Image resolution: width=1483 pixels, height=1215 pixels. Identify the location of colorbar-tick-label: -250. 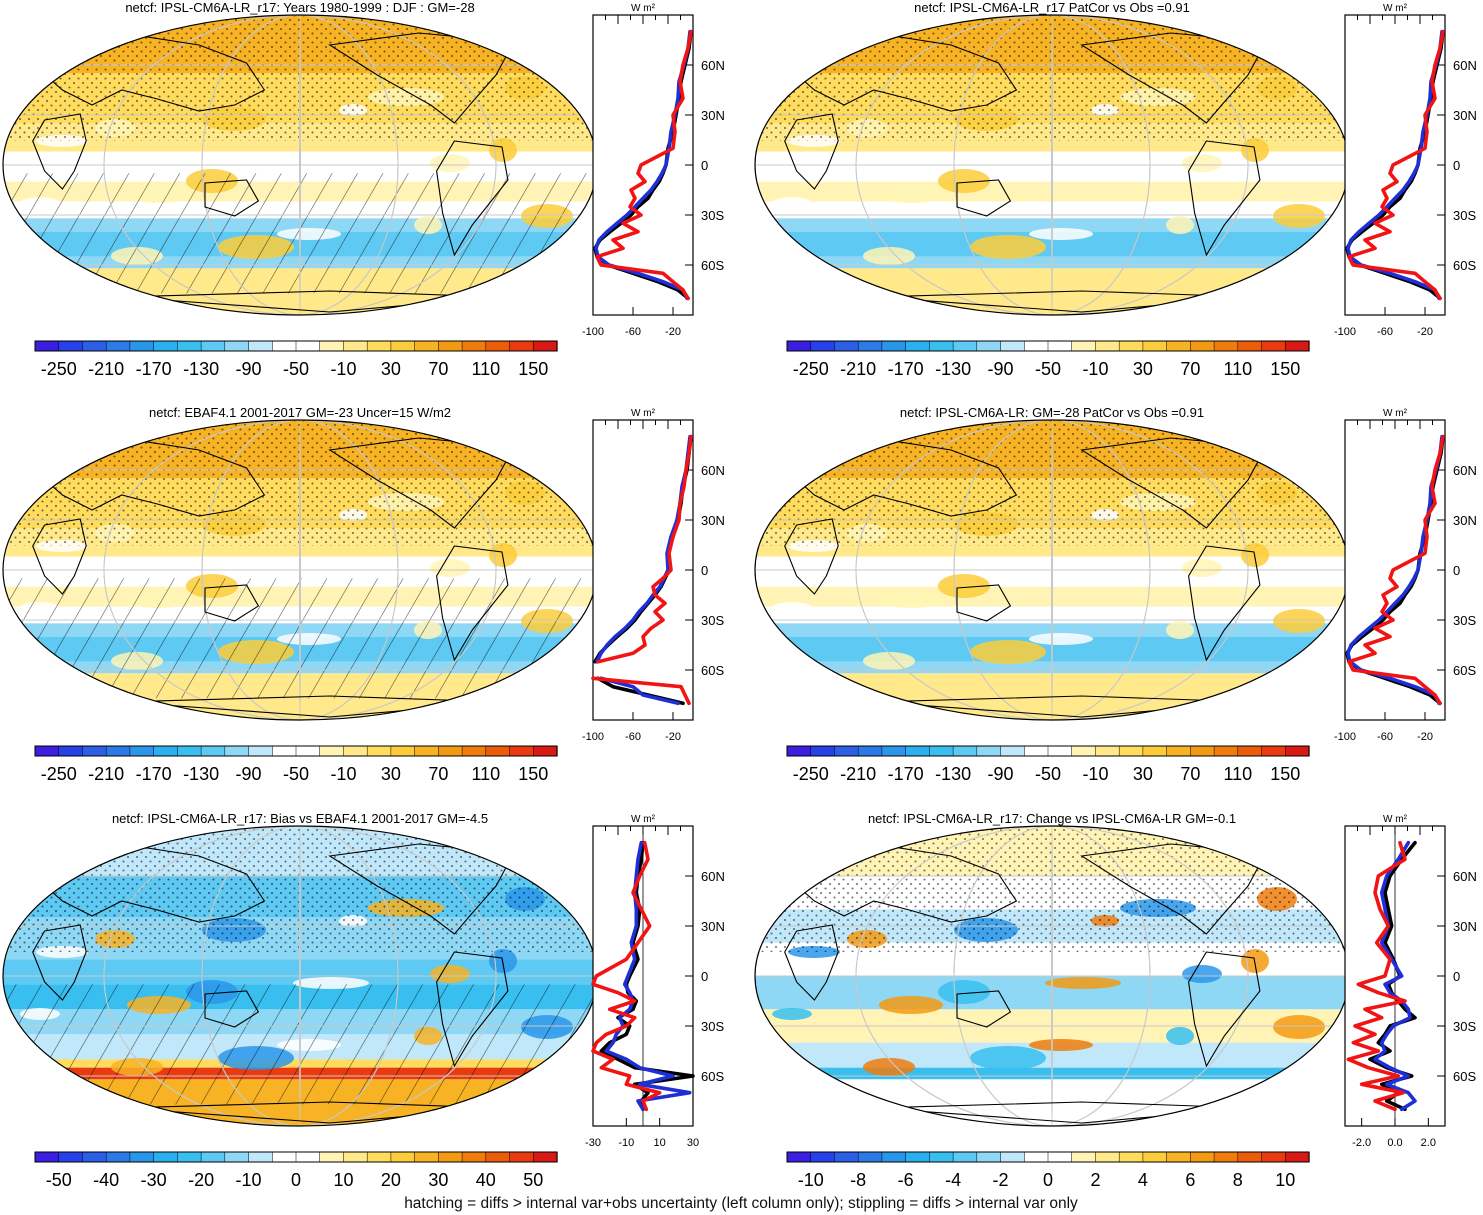
(59, 369).